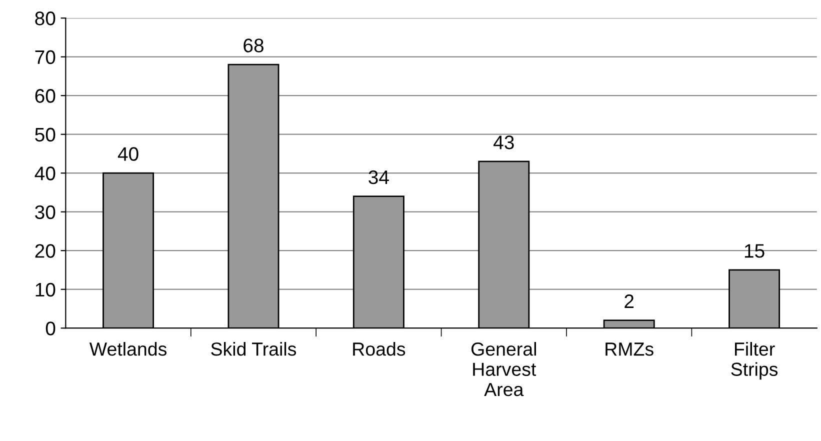  Describe the element at coordinates (254, 45) in the screenshot. I see `data-label: 68` at that location.